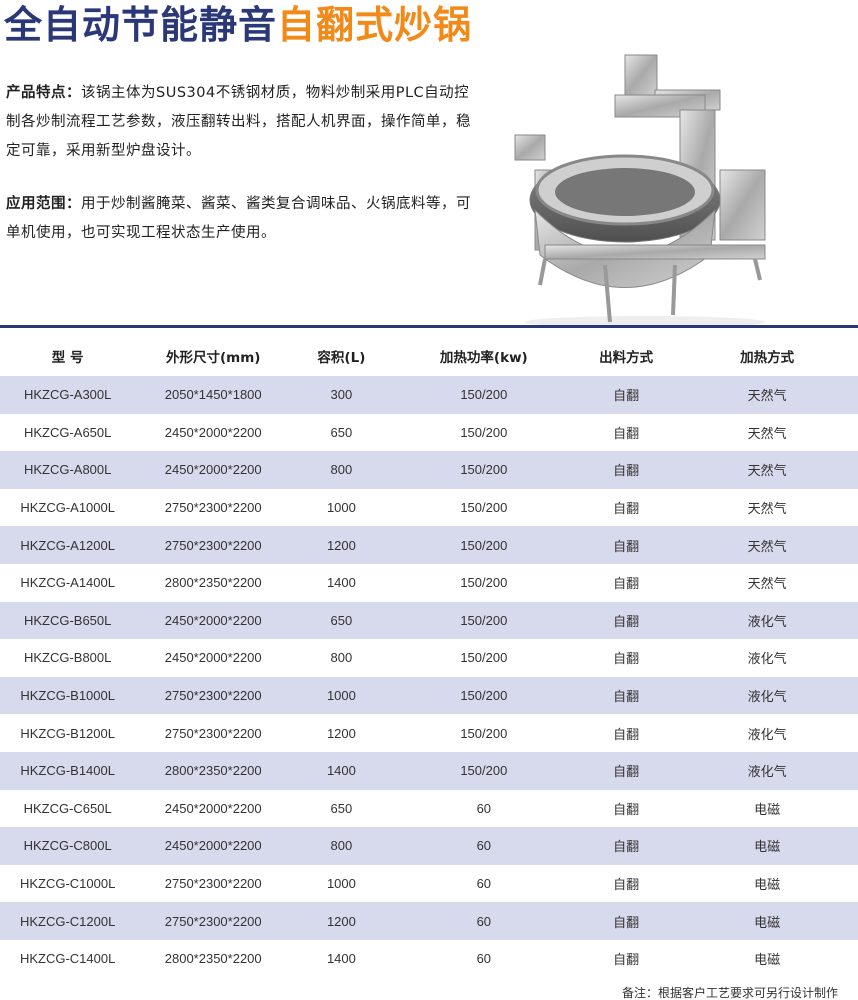  I want to click on header-discharge: 出料方式, so click(626, 358).